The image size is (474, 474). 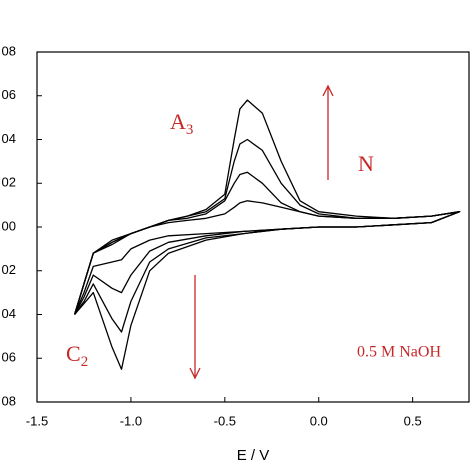 I want to click on x-tick-label: 0.0, so click(x=319, y=420).